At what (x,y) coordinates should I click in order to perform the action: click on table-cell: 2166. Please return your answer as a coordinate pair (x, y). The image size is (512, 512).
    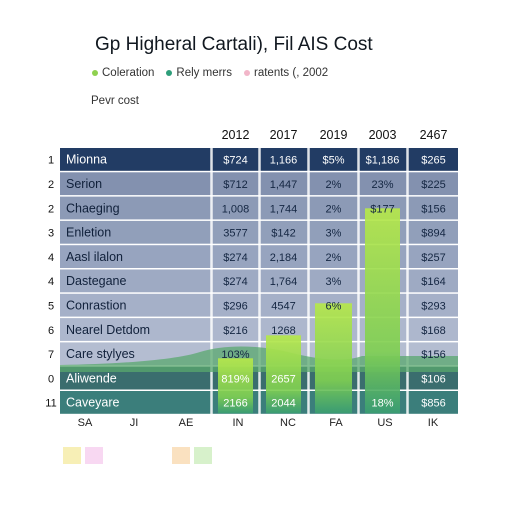
    Looking at the image, I should click on (235, 404).